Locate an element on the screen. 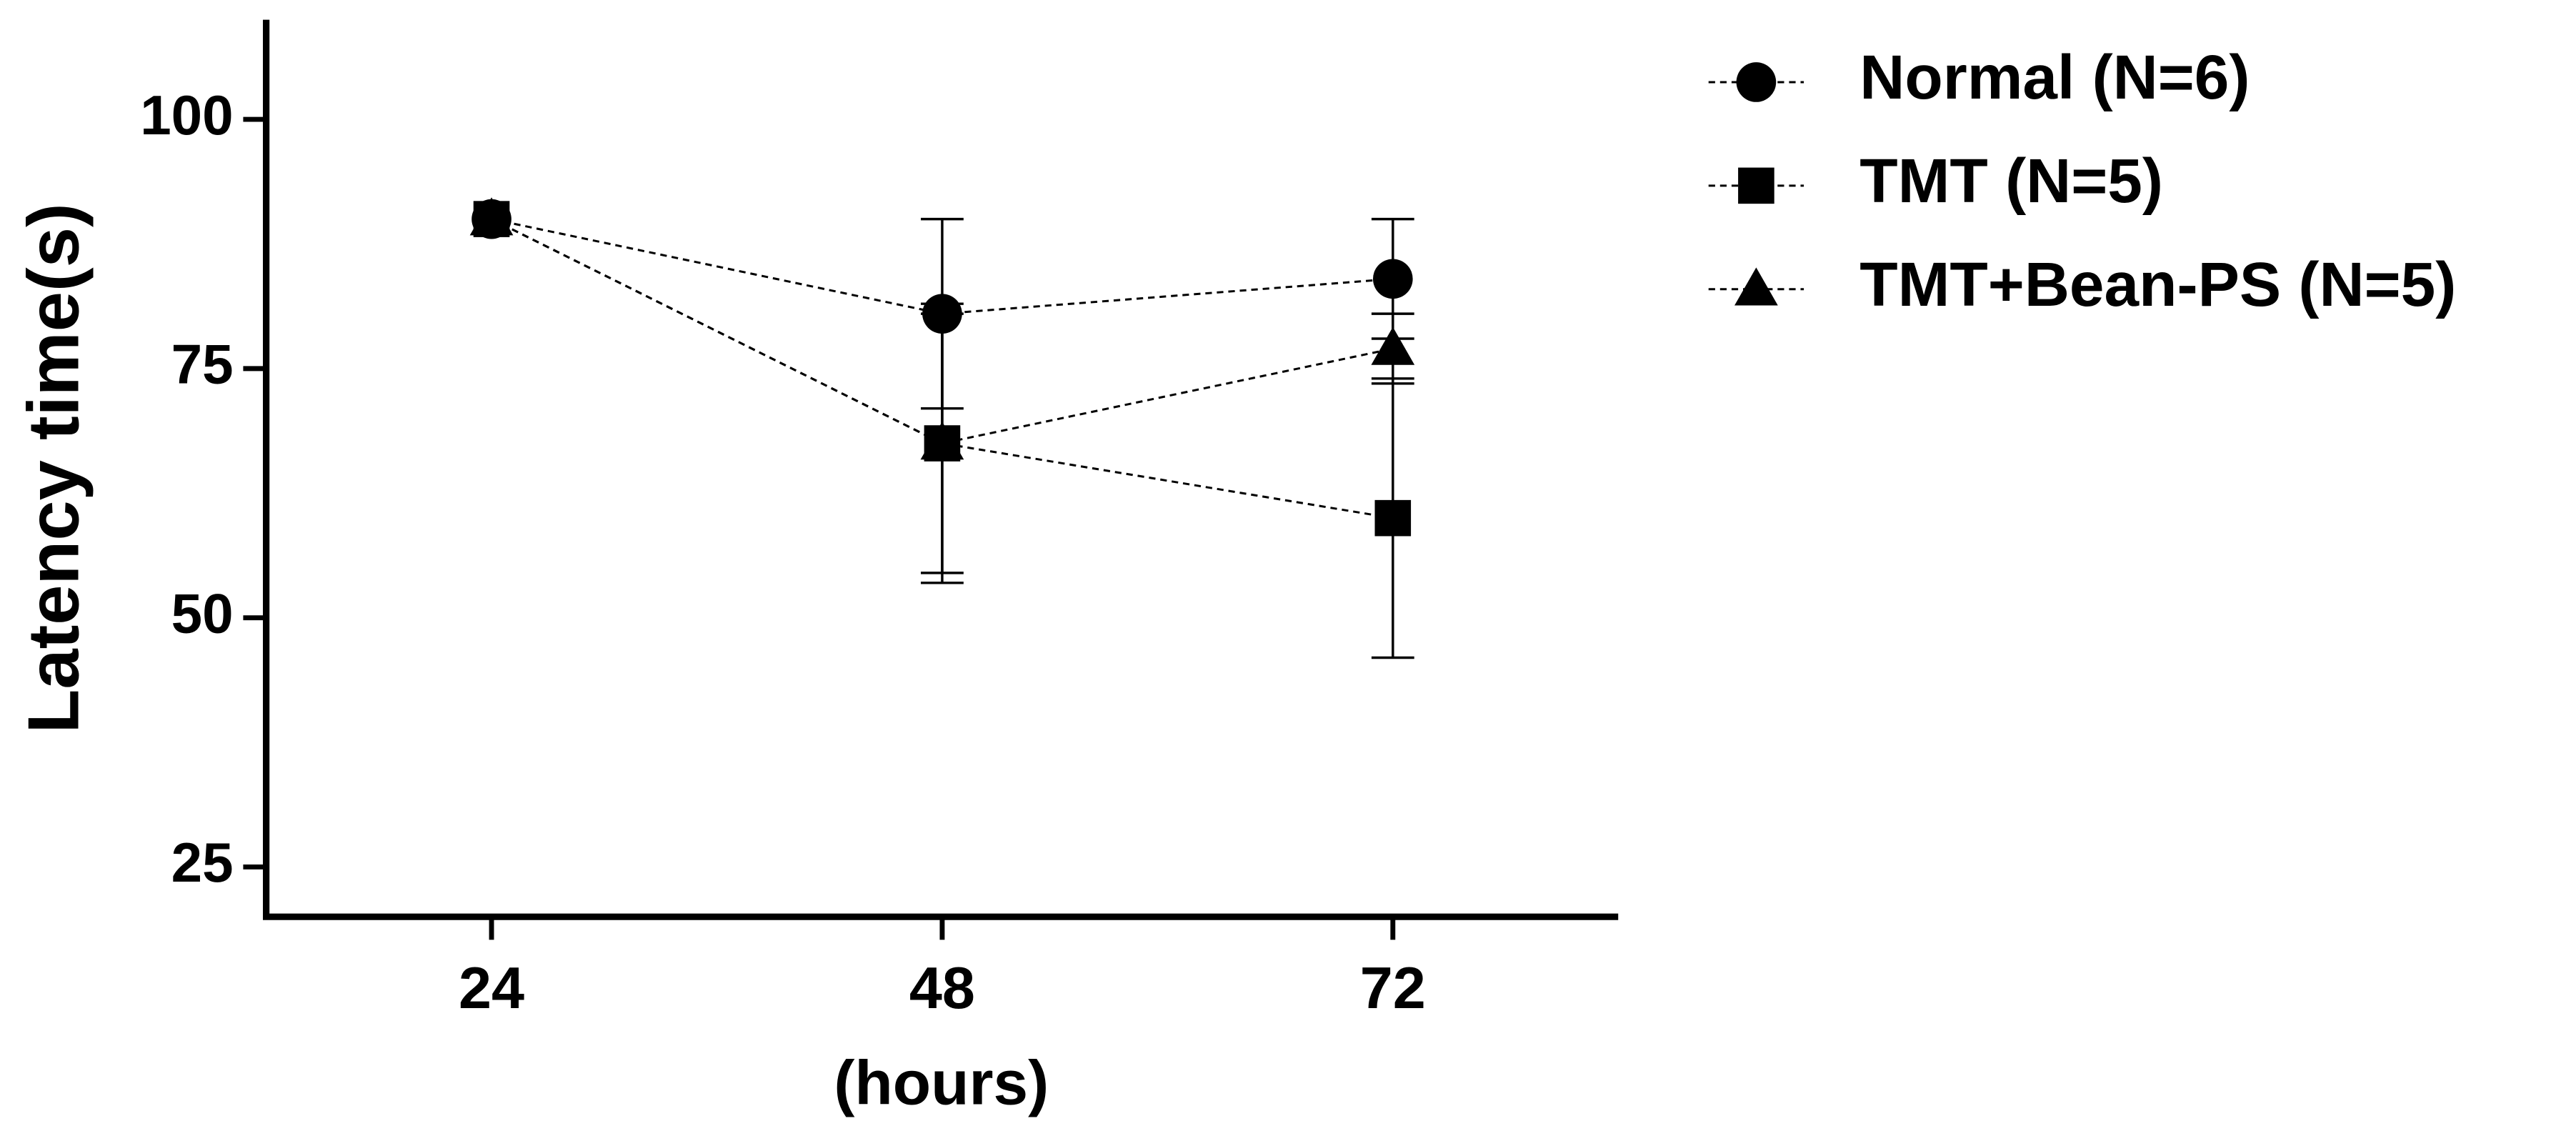  x-tick-label: 24 is located at coordinates (491, 988).